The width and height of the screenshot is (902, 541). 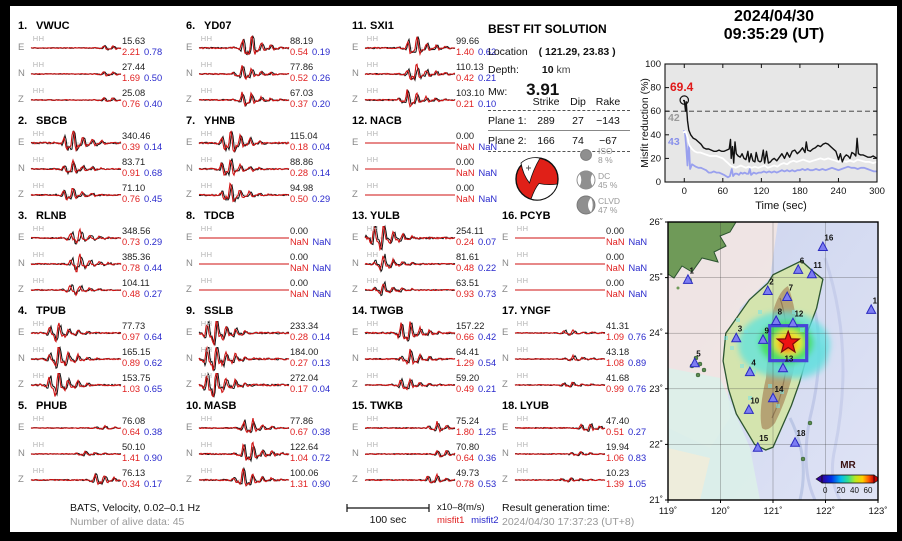 I want to click on y-axis-label: Misfit reduction (%), so click(x=645, y=123).